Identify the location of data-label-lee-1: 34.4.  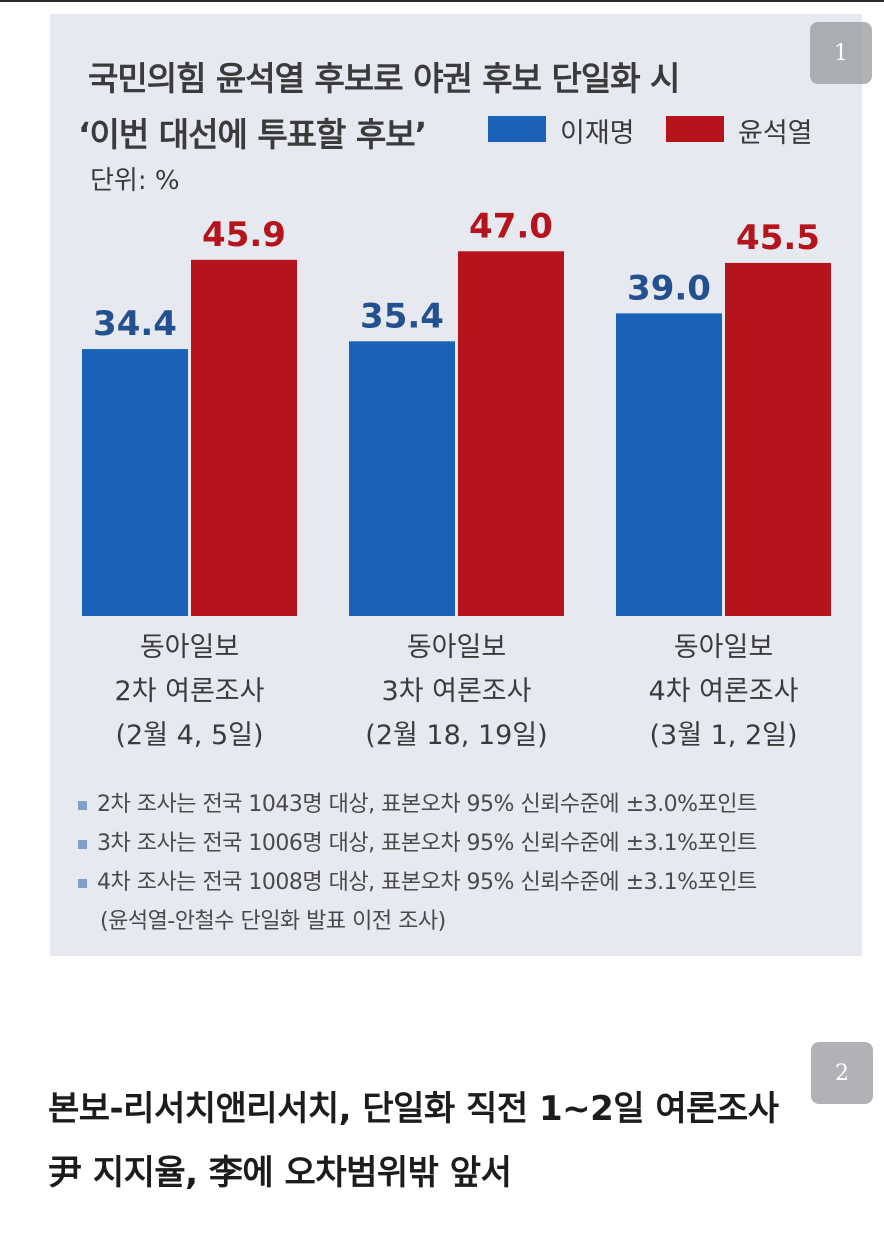
(135, 324).